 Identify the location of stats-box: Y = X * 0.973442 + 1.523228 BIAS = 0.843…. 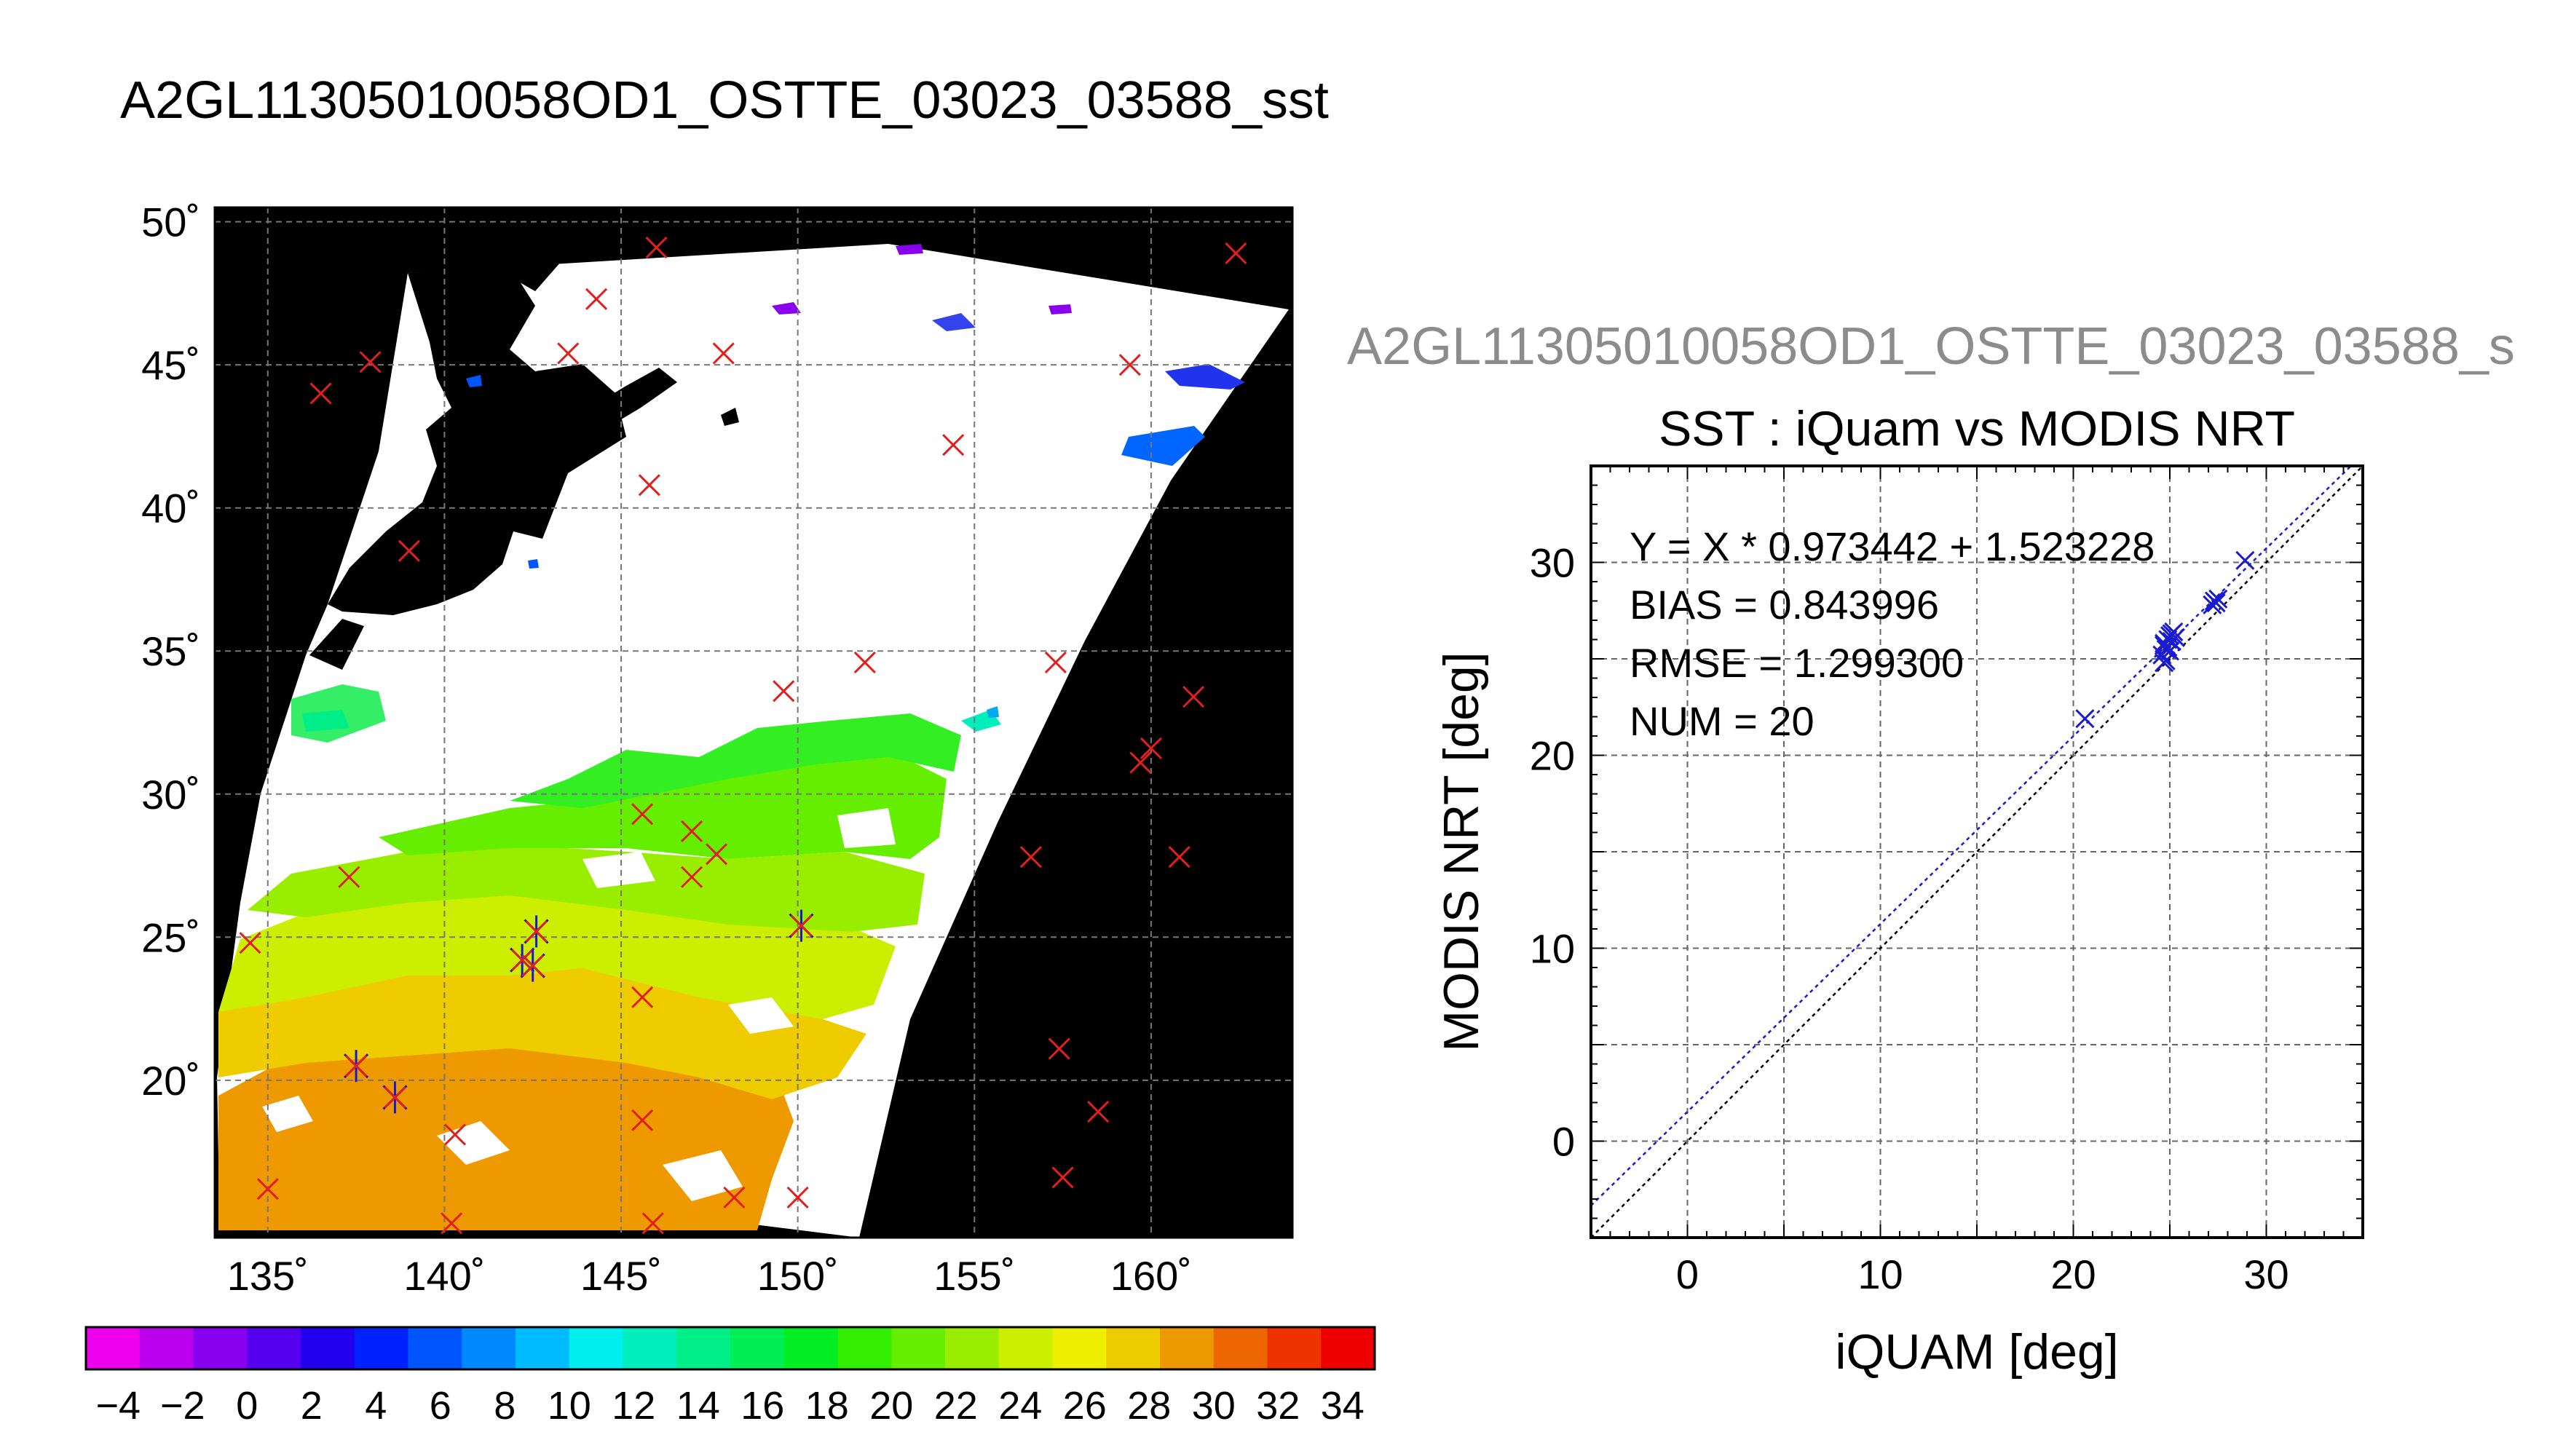
(1892, 633).